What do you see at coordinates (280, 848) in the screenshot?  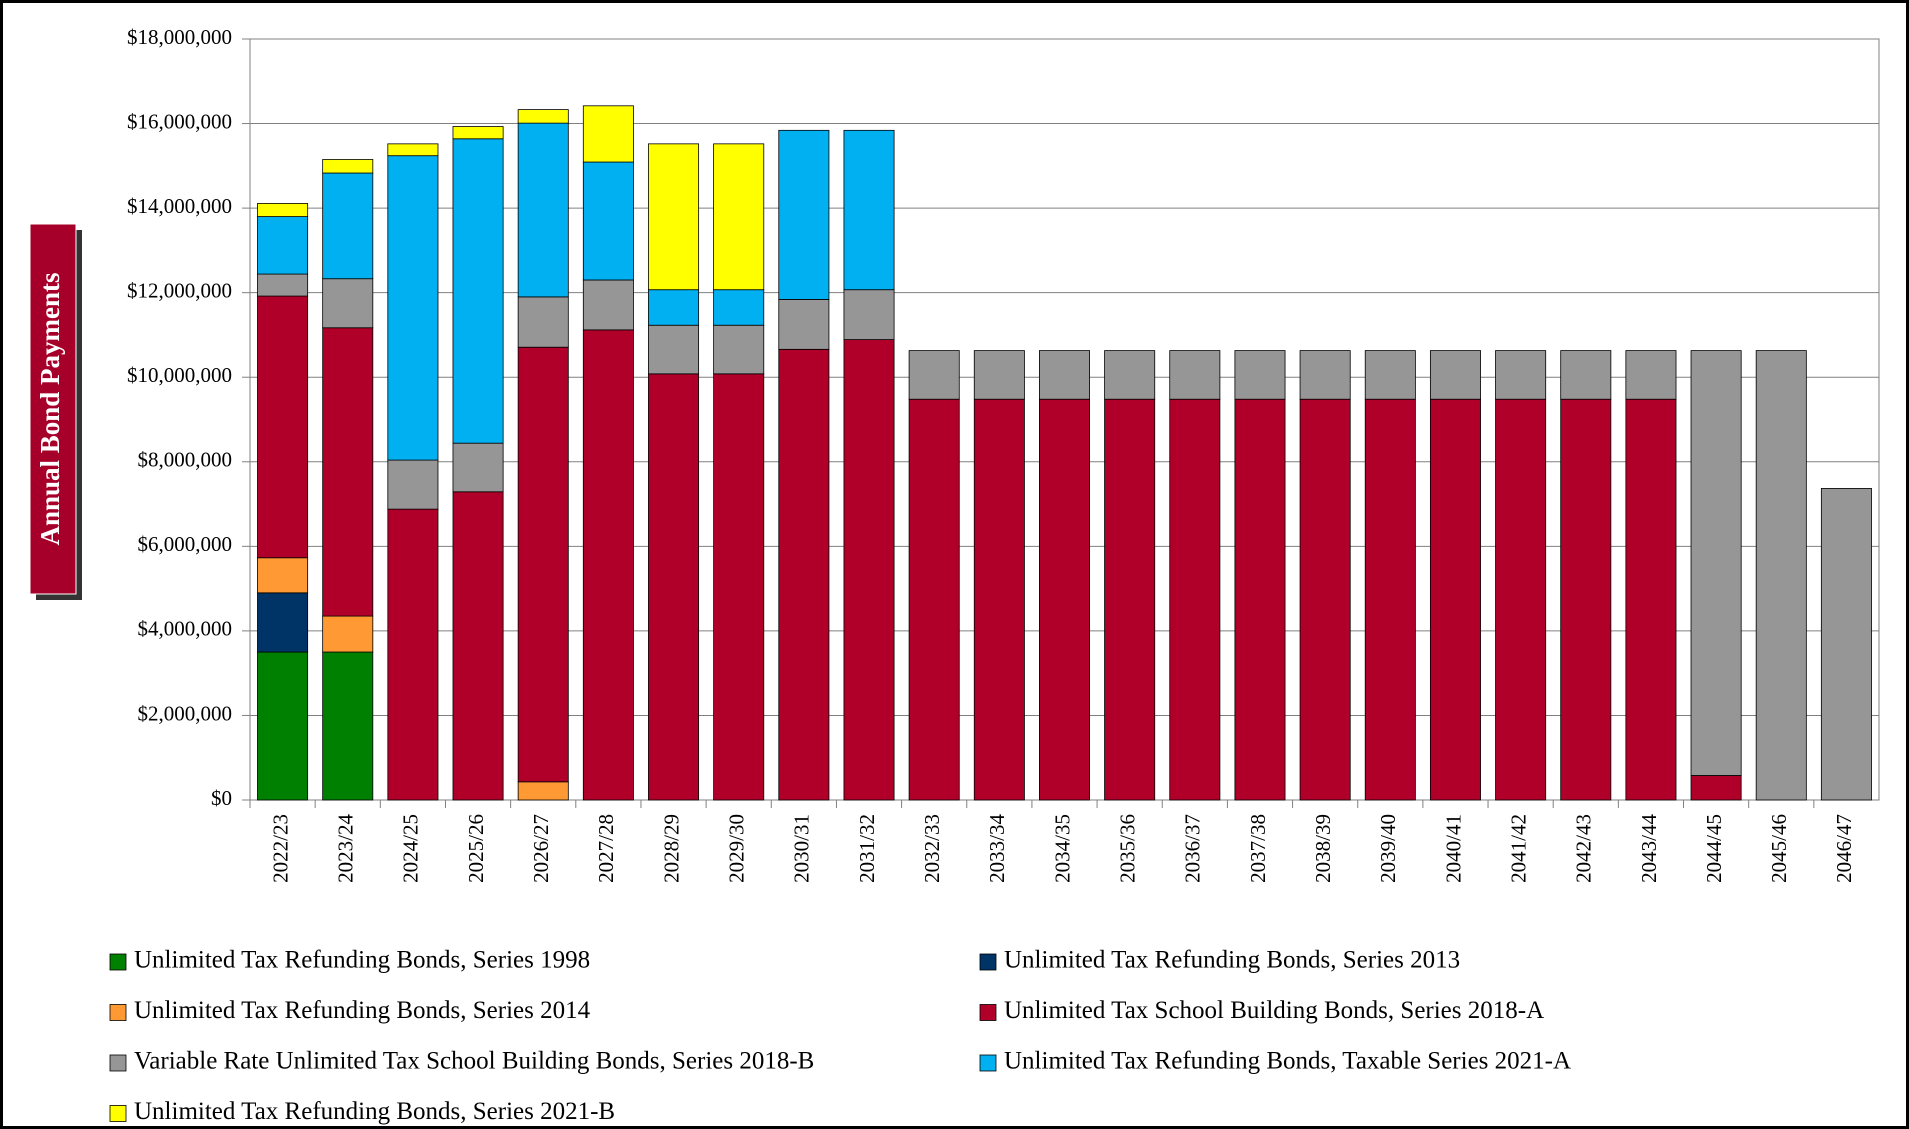 I see `x-tick-label: 2022/23` at bounding box center [280, 848].